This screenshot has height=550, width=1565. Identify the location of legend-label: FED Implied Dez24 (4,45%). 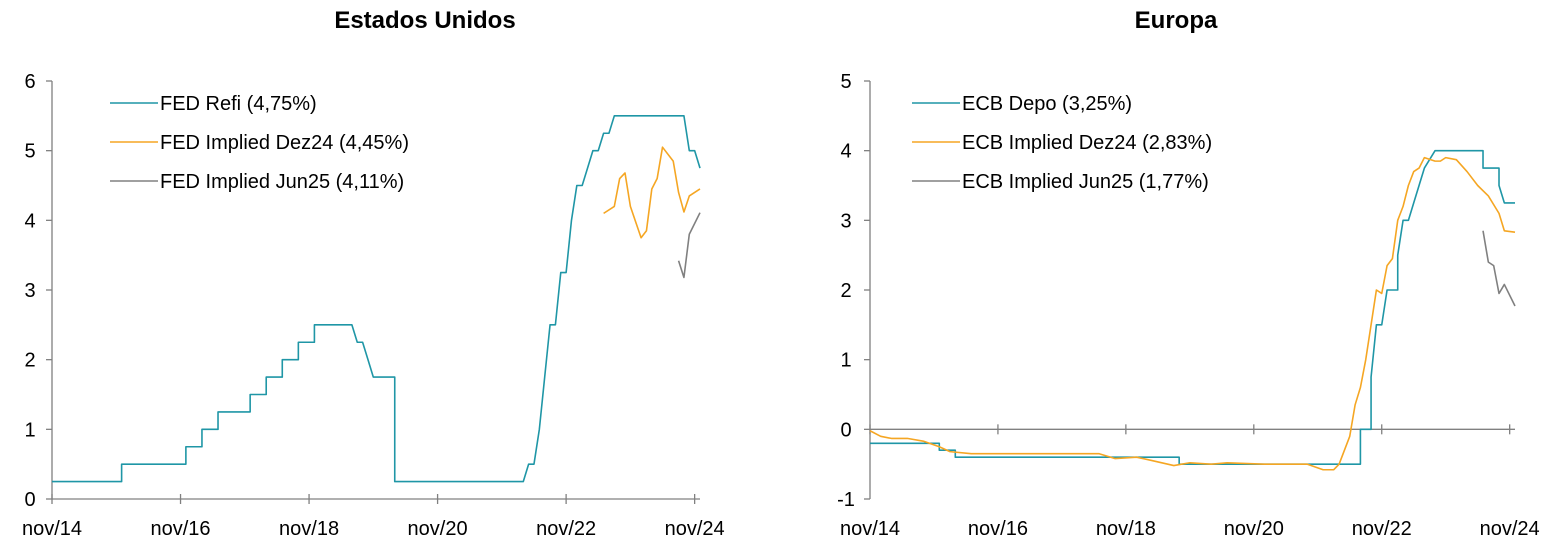
(284, 143).